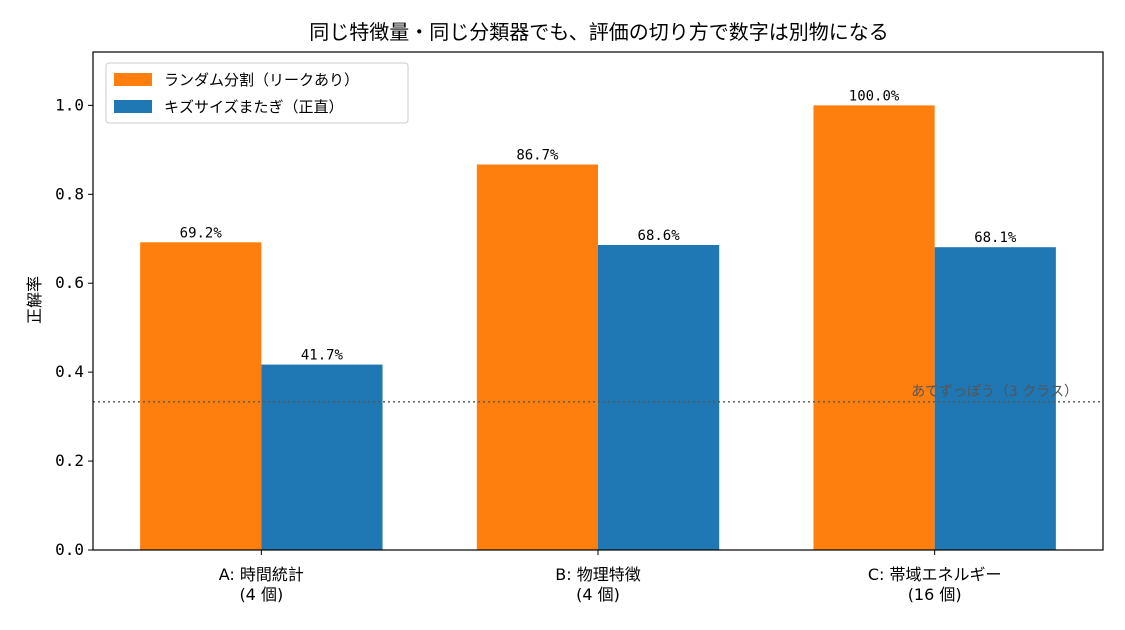 The image size is (1125, 630). Describe the element at coordinates (935, 574) in the screenshot. I see `x-tick-label: C: 帯域エネルギー` at that location.